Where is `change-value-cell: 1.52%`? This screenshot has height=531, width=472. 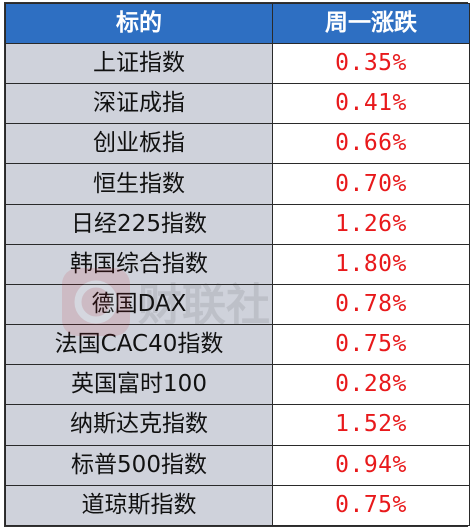
change-value-cell: 1.52% is located at coordinates (371, 425).